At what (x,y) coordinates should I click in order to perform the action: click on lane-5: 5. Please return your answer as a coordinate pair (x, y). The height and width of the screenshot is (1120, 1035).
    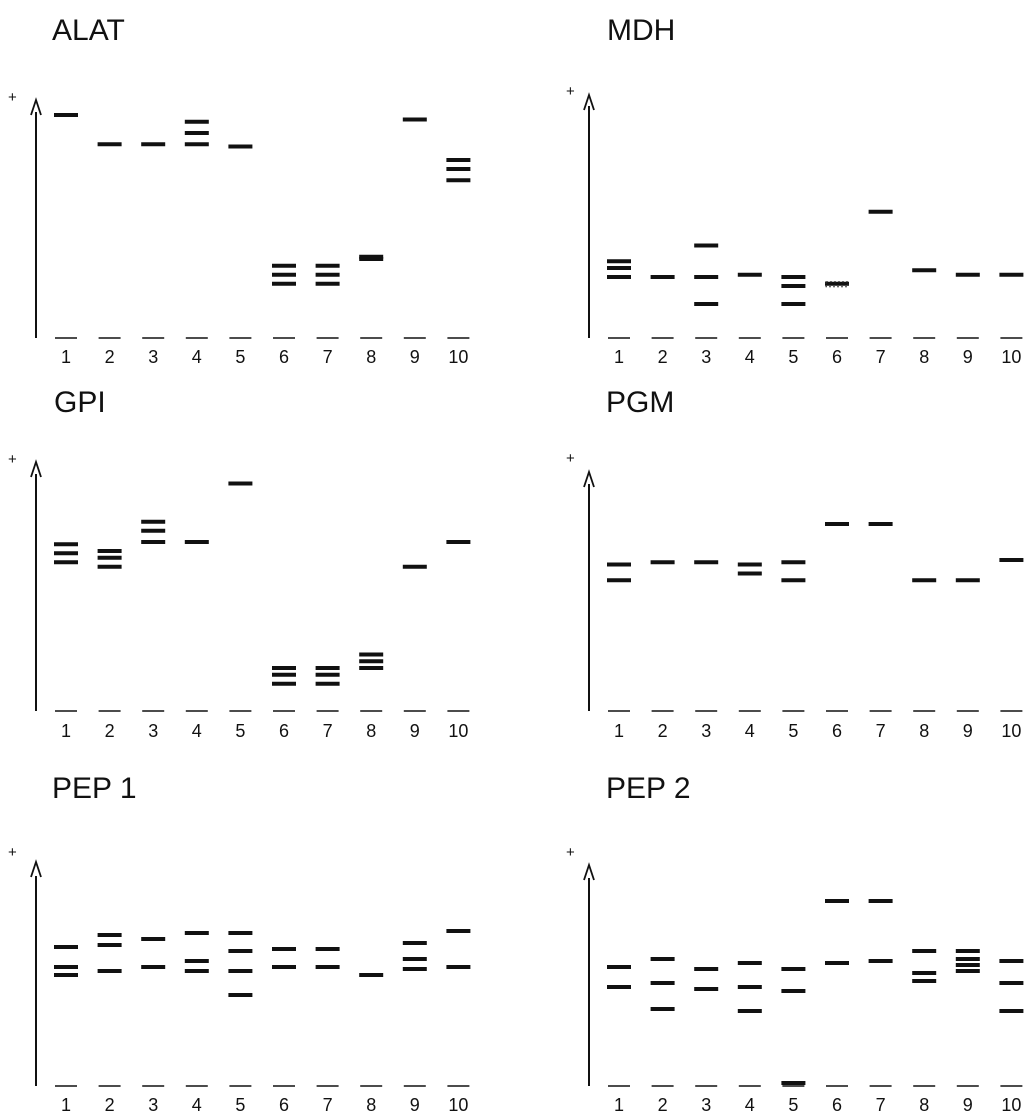
    Looking at the image, I should click on (240, 611).